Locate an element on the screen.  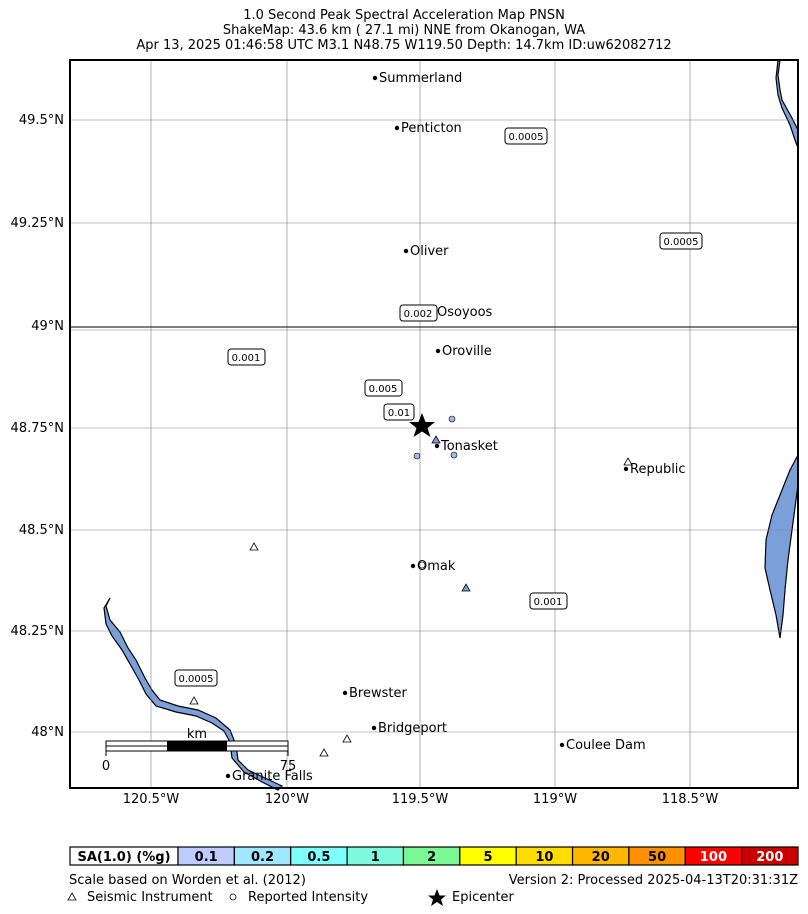
svg-text: Coulee Dam is located at coordinates (606, 745).